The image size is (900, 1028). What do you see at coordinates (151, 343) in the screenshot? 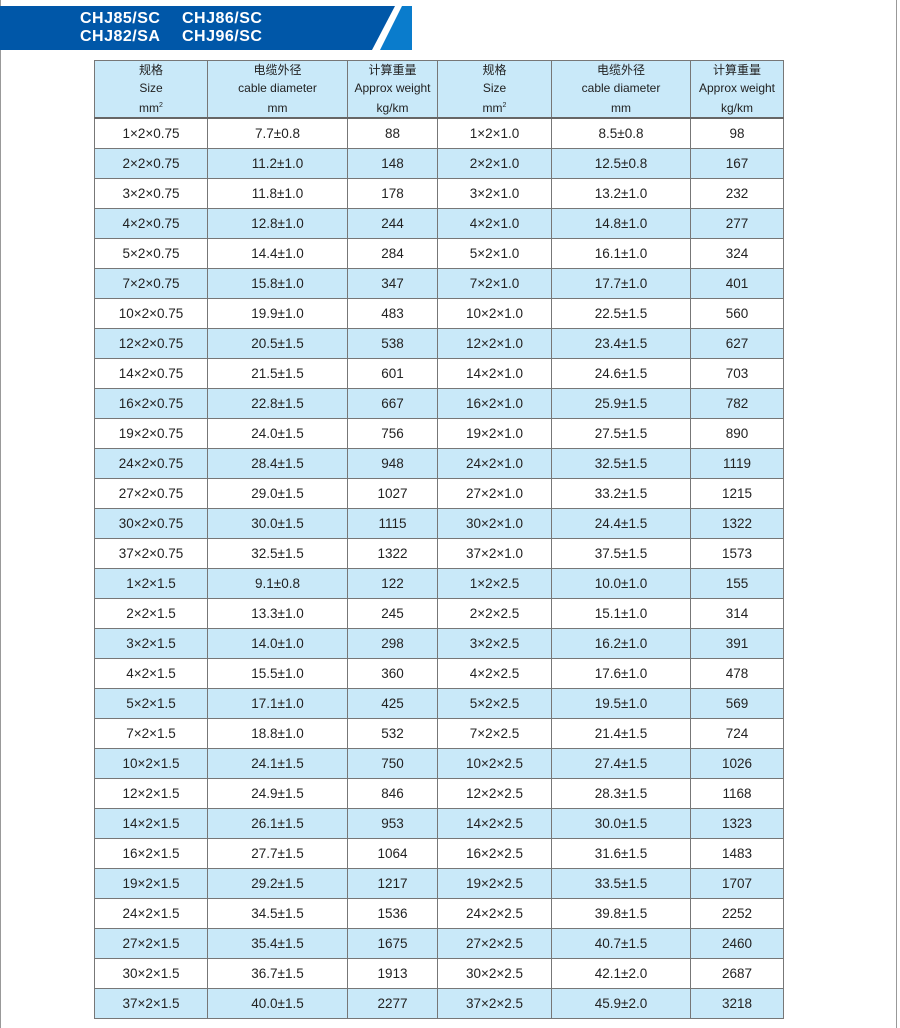
I see `table-cell: 12×2×0.75` at bounding box center [151, 343].